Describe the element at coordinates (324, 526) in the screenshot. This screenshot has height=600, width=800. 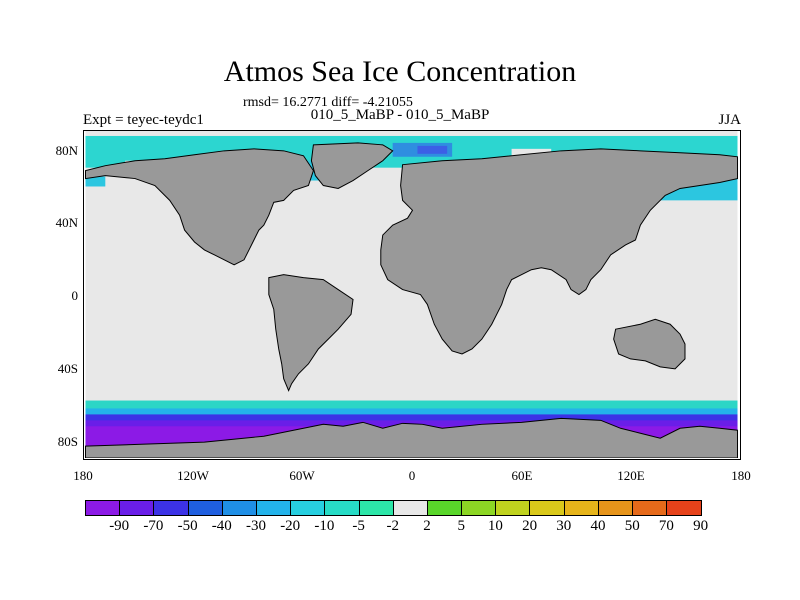
I see `colorbar-label: -10` at that location.